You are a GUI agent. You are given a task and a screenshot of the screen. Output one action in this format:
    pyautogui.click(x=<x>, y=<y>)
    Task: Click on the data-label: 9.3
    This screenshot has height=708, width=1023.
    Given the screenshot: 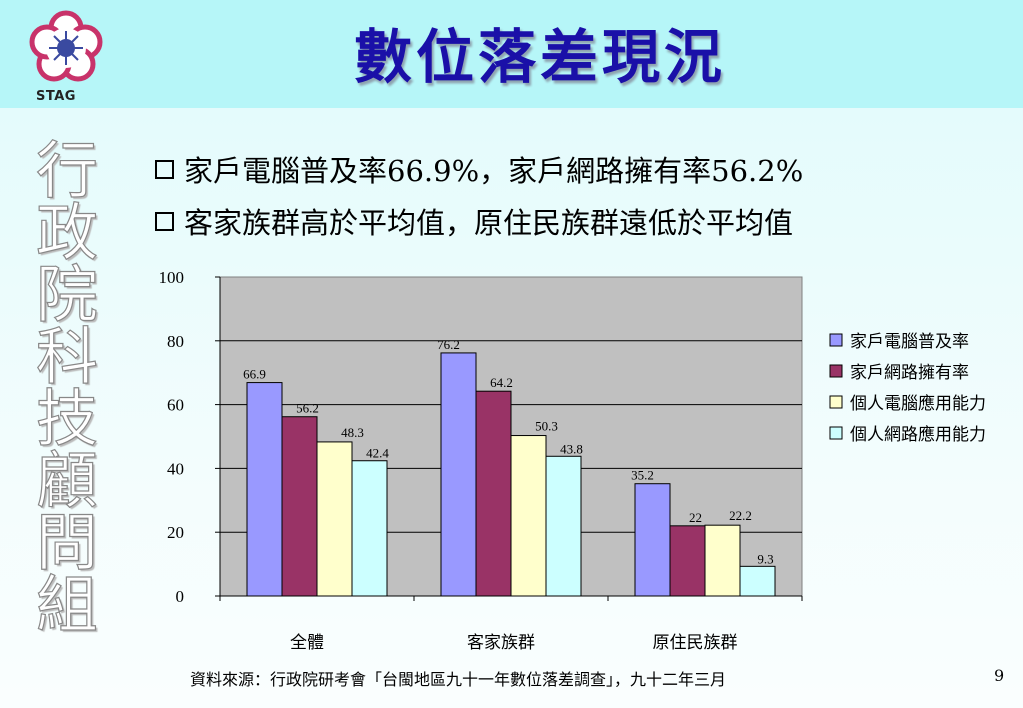 What is the action you would take?
    pyautogui.click(x=765, y=558)
    